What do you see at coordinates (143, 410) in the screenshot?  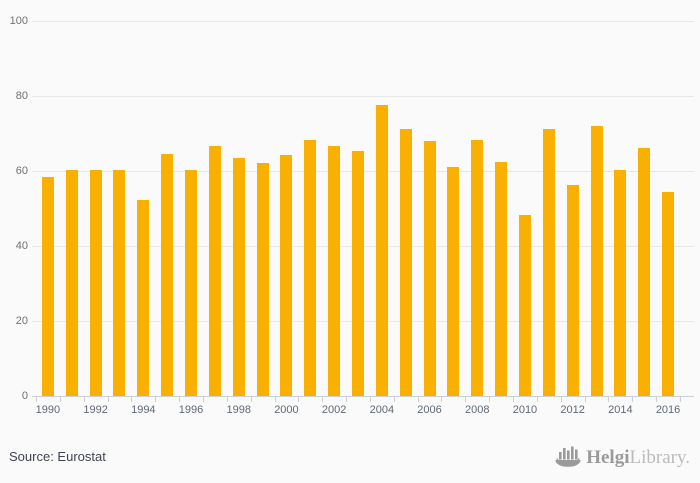 I see `x-axis-label-1994: 1994` at bounding box center [143, 410].